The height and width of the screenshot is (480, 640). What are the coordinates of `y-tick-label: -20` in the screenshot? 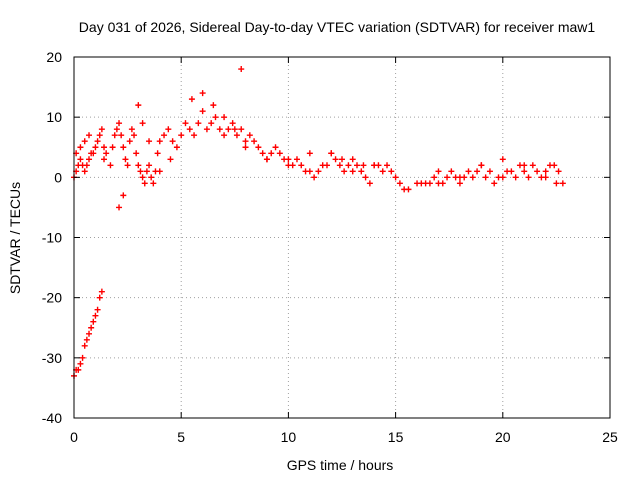 It's located at (52, 298).